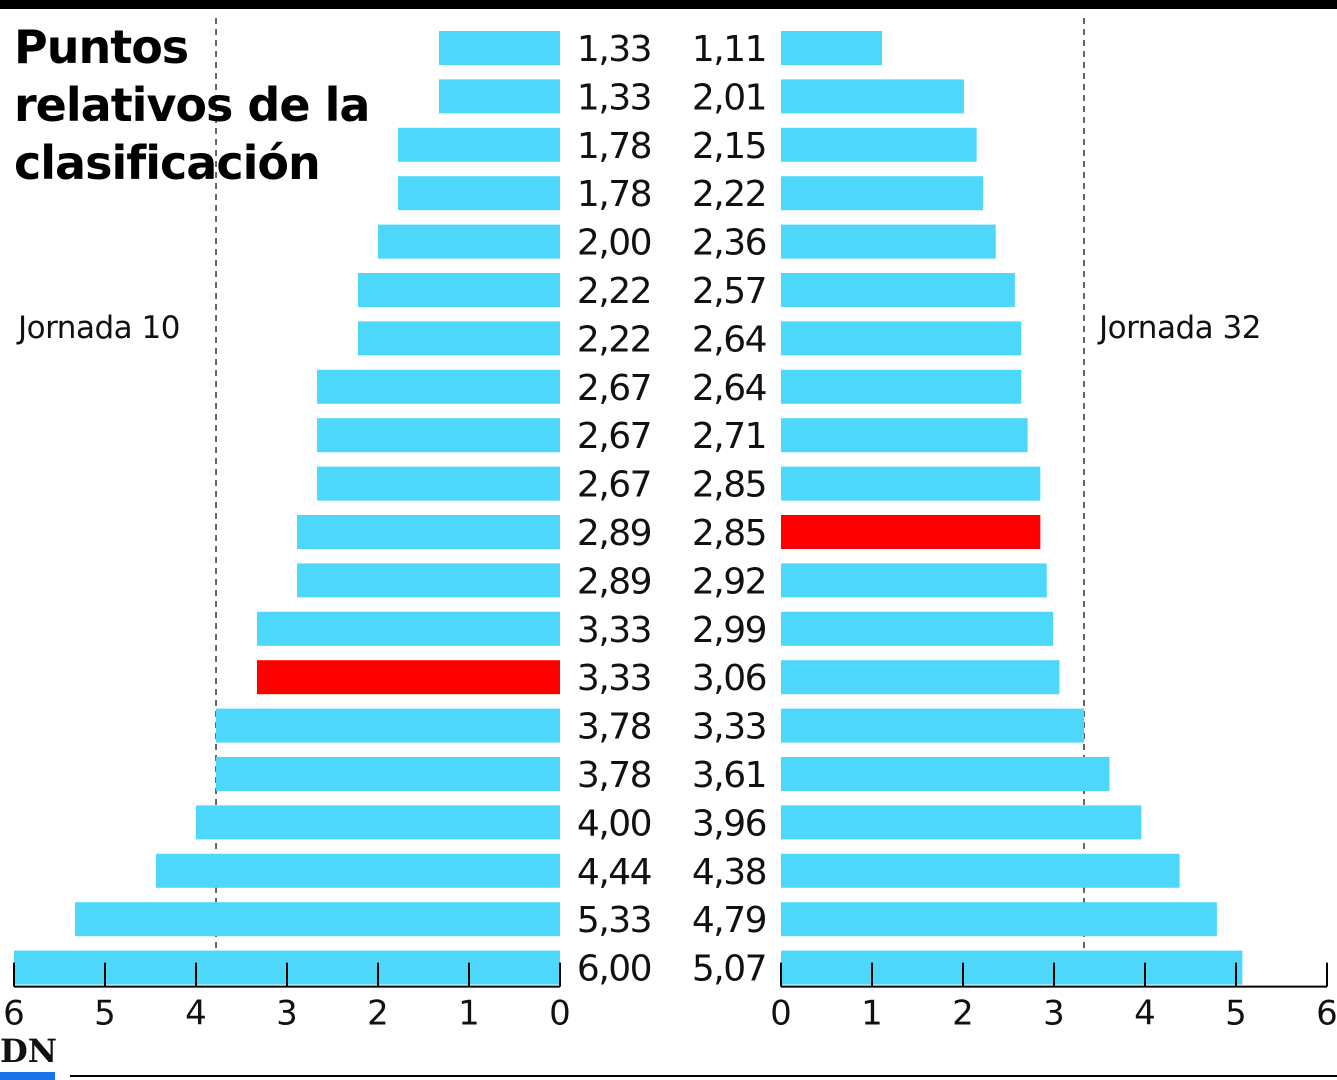 The image size is (1337, 1080). Describe the element at coordinates (614, 969) in the screenshot. I see `j10-value-label: 6,00` at that location.